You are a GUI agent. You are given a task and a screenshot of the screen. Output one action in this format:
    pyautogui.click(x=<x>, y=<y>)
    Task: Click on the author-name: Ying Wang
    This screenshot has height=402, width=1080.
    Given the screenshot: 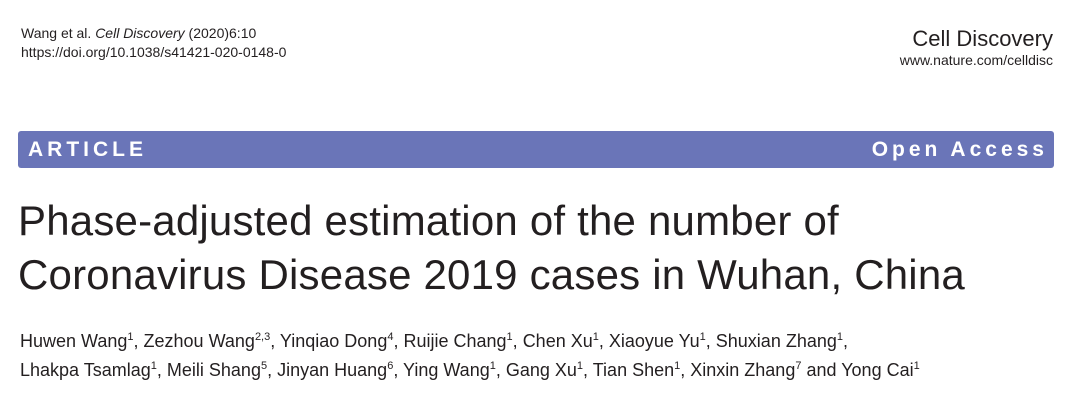 What is the action you would take?
    pyautogui.click(x=446, y=370)
    